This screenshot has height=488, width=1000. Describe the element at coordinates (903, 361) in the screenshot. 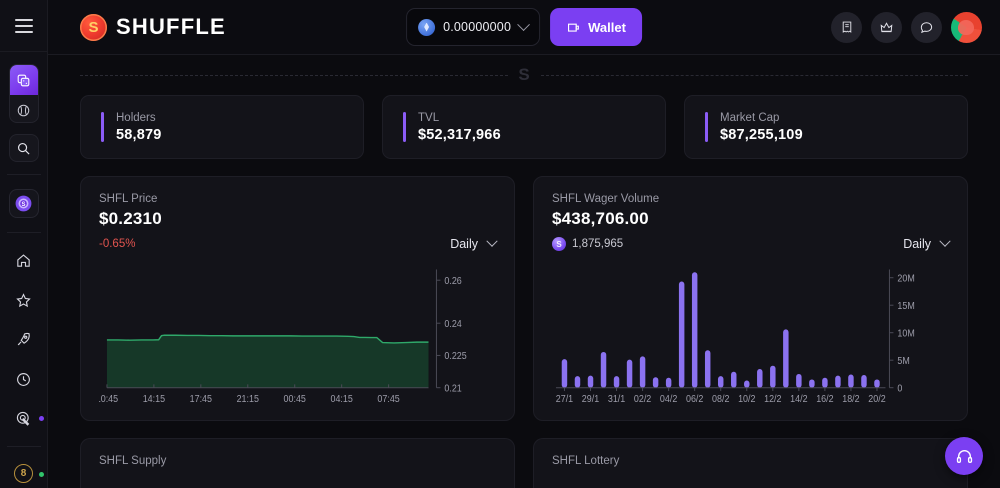

I see `svg-text: 5M` at that location.